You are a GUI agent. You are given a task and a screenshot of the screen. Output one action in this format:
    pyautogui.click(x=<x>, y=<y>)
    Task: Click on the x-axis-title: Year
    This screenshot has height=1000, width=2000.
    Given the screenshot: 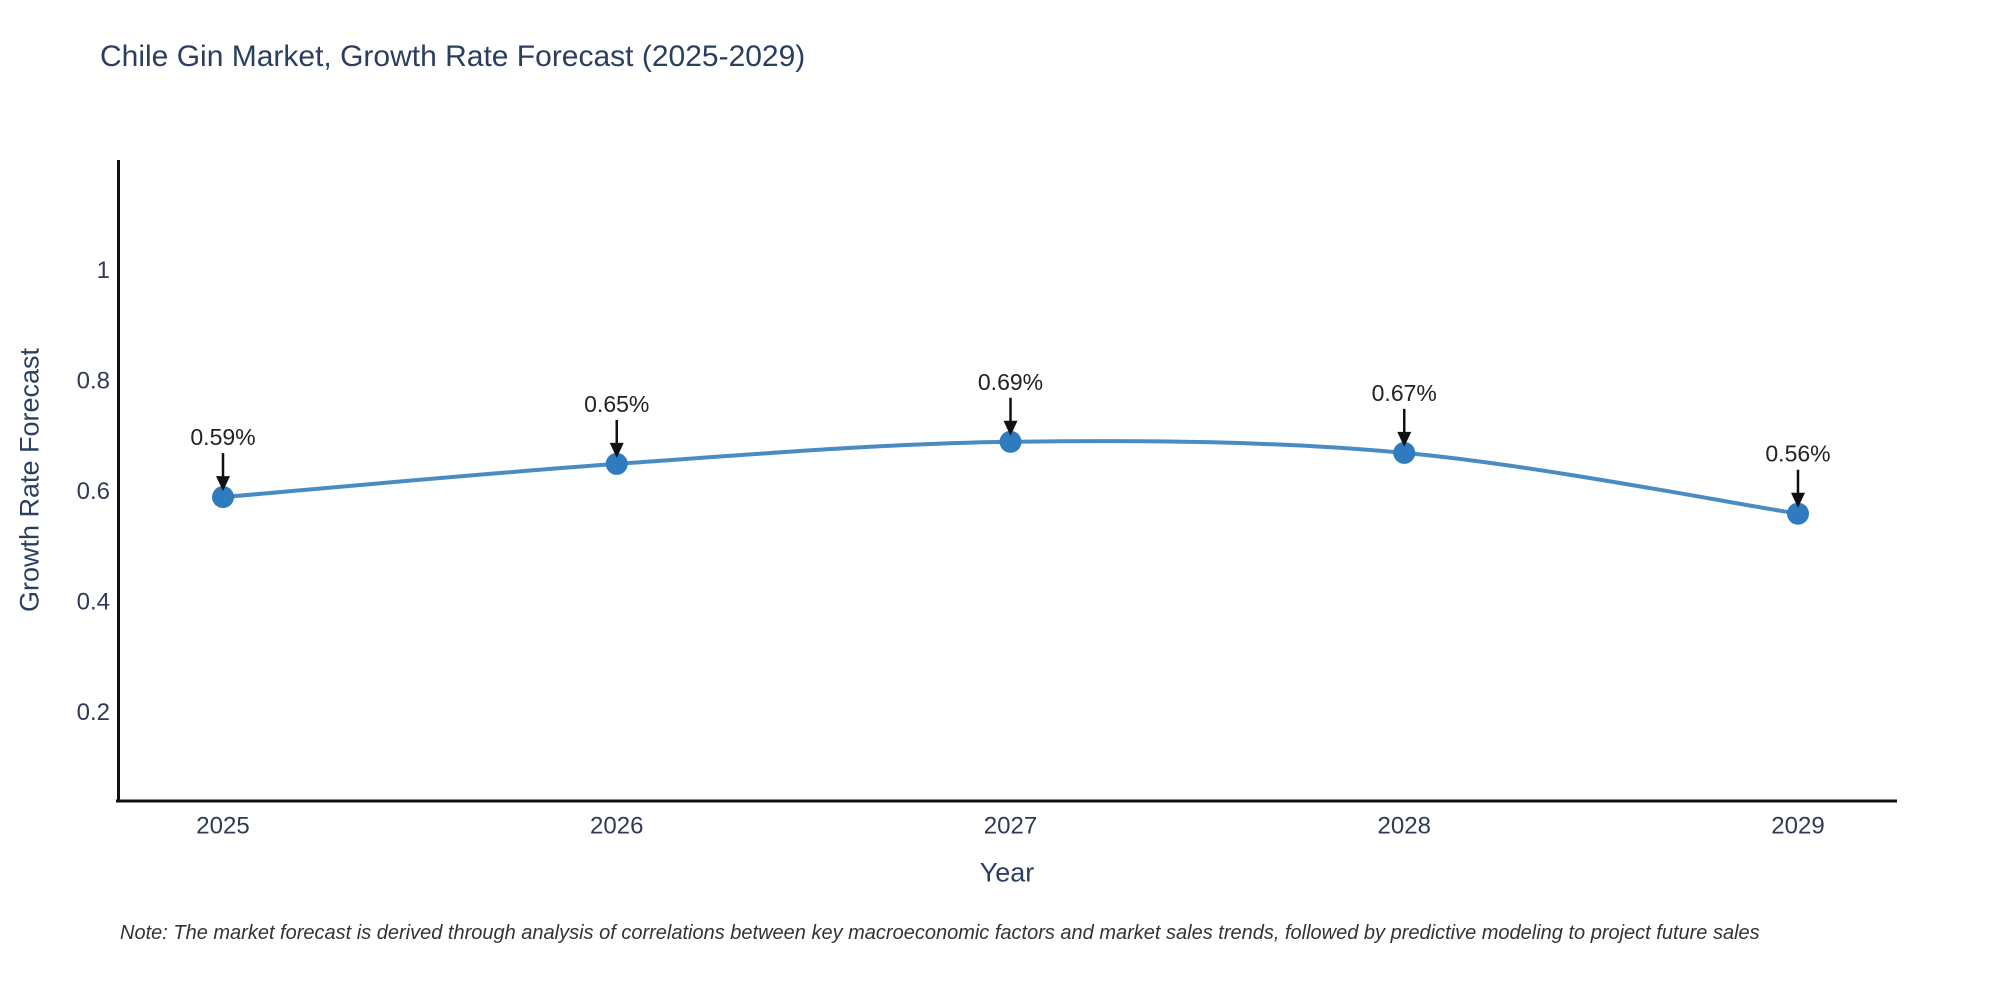 What is the action you would take?
    pyautogui.click(x=1007, y=872)
    